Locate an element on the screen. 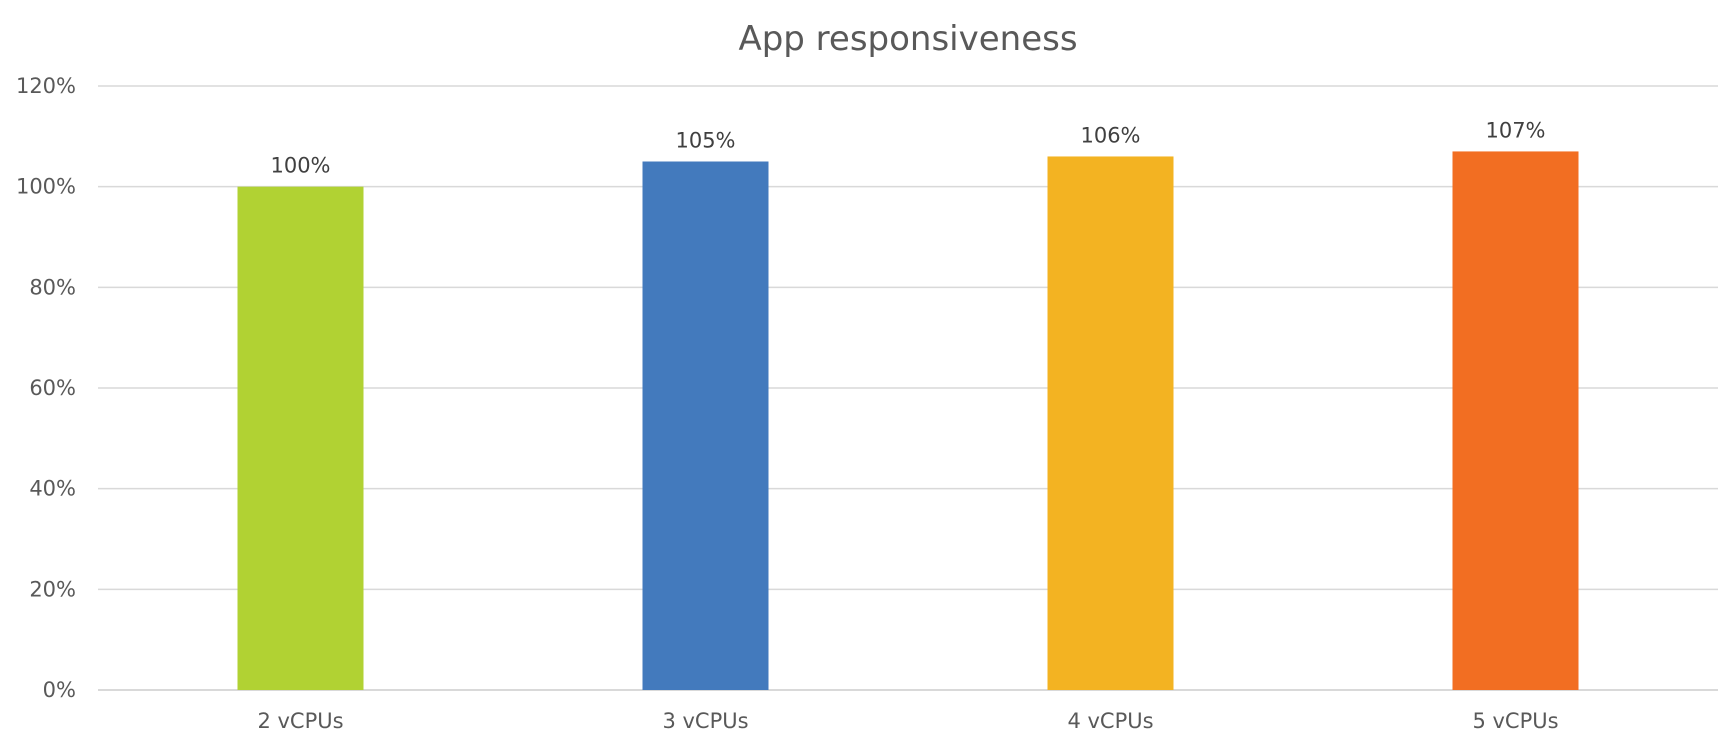 The width and height of the screenshot is (1732, 744). x-axis-ticks: 2 vCPUs 3 vCPUs 4 vCPUs 5 vCPUs is located at coordinates (907, 721).